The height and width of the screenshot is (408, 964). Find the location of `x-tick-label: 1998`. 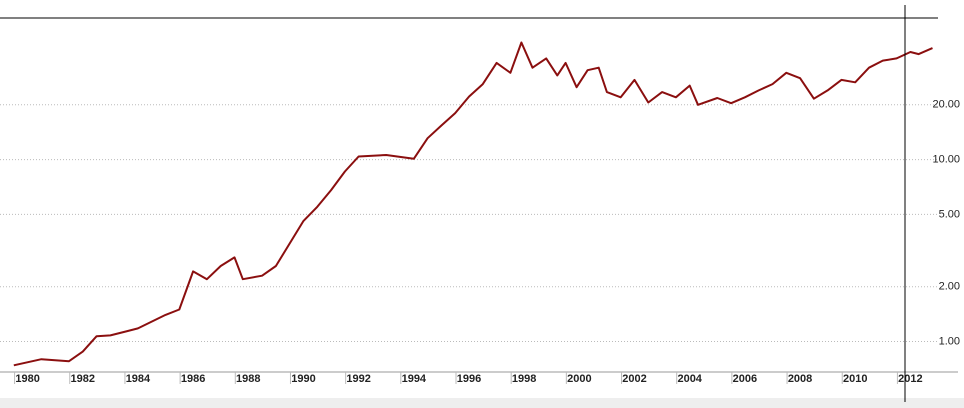

x-tick-label: 1998 is located at coordinates (524, 379).